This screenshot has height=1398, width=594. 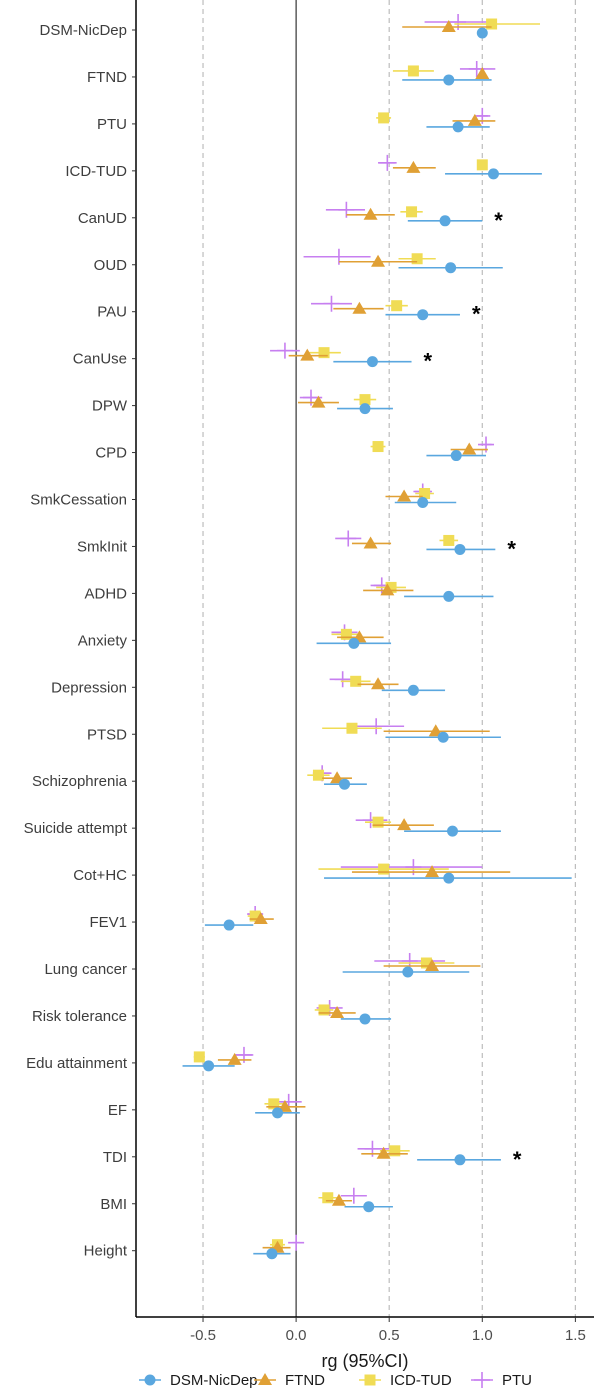 I want to click on point-ftnd-oud, so click(x=378, y=260).